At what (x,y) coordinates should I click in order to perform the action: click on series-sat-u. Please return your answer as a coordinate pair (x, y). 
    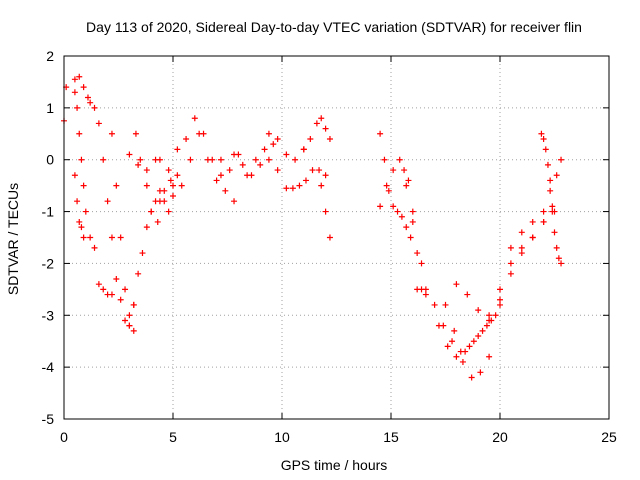
    Looking at the image, I should click on (413, 217).